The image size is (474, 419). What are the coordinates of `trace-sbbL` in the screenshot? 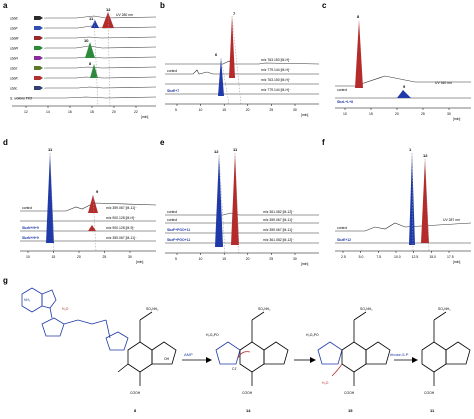 It's located at (101, 87).